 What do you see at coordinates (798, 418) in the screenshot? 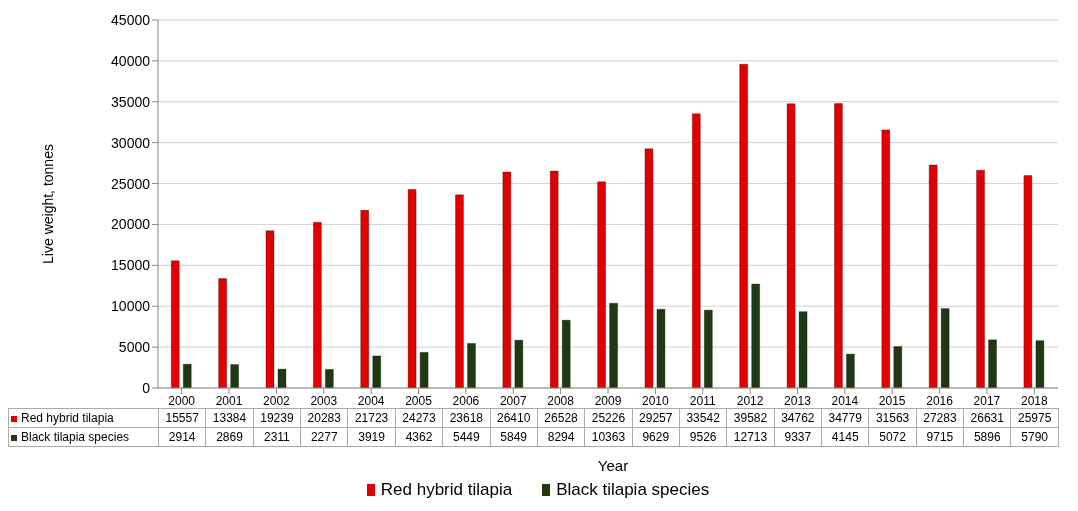
I see `data-label: 34762` at bounding box center [798, 418].